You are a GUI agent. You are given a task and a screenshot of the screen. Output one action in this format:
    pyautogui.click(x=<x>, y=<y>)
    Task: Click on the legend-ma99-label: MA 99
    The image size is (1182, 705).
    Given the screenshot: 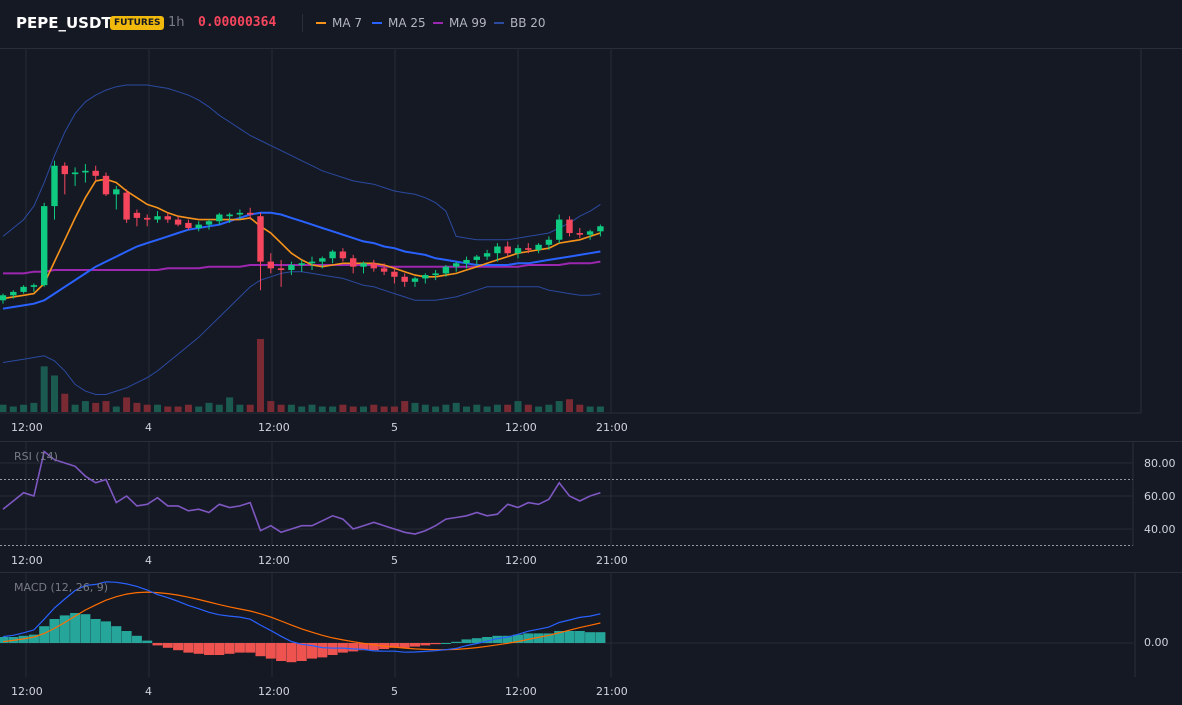 What is the action you would take?
    pyautogui.click(x=468, y=23)
    